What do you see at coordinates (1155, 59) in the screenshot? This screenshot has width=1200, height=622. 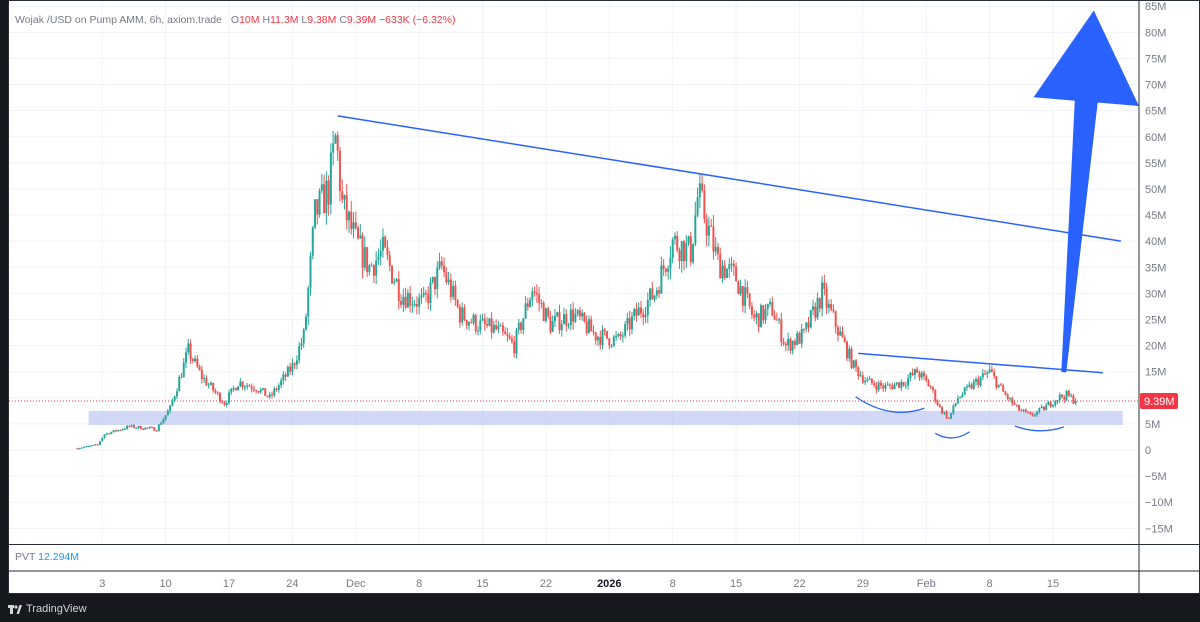 I see `price-axis-tick-label: 75M` at bounding box center [1155, 59].